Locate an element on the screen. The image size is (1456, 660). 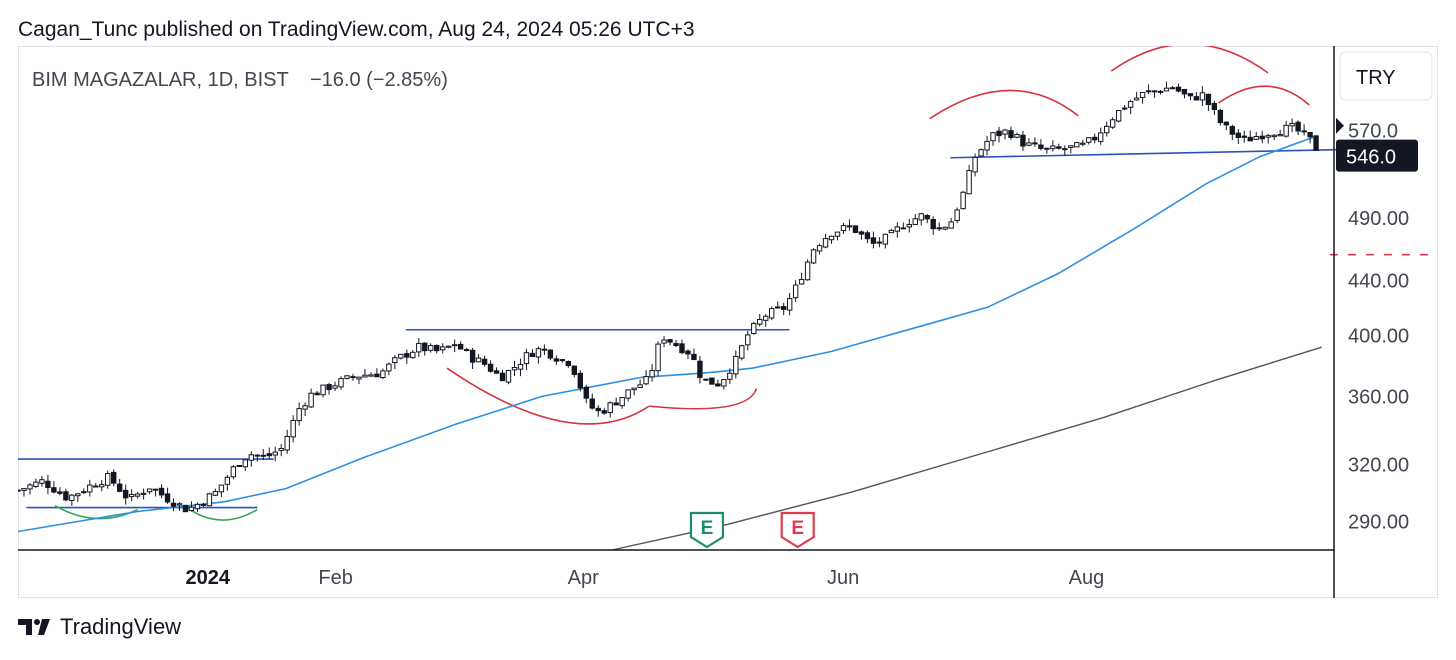
tradingview-logo-icon is located at coordinates (34, 627).